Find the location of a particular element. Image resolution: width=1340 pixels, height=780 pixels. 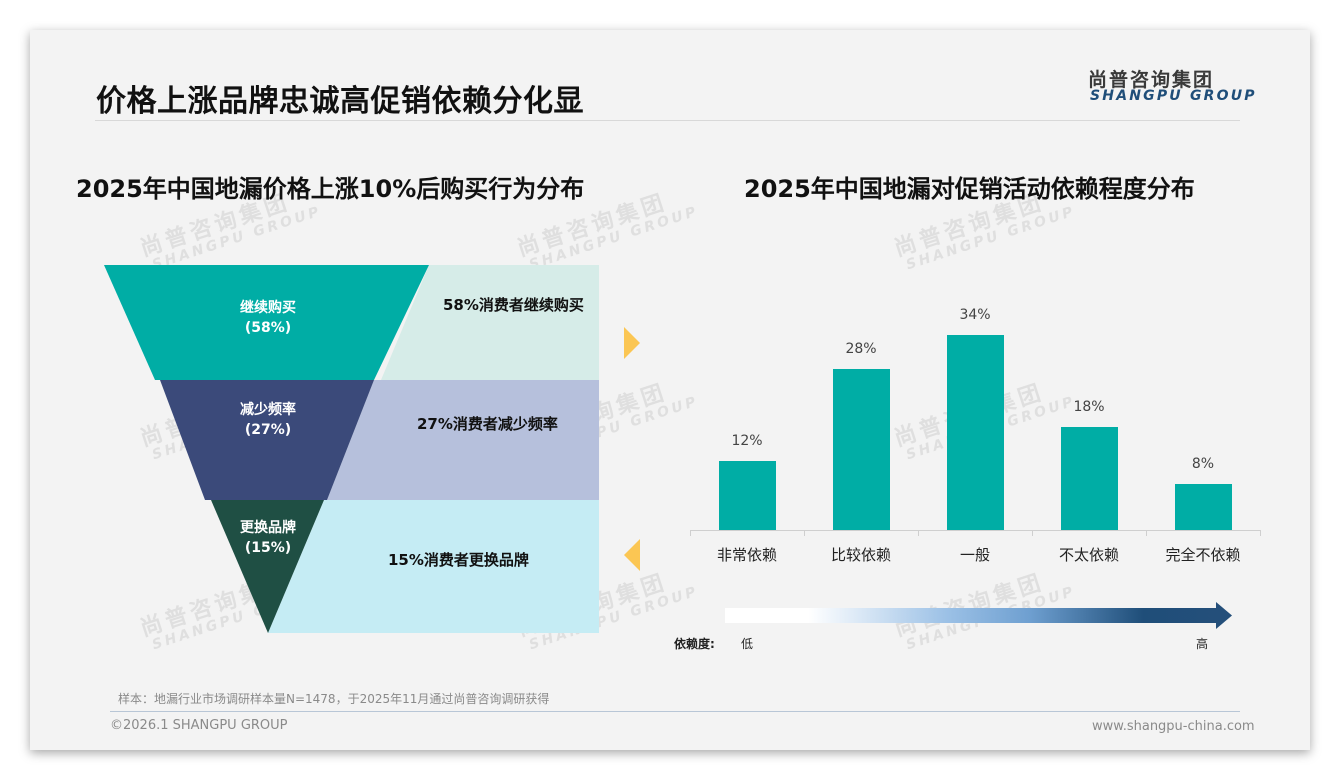

logo-chinese: 尚普咨询集团 is located at coordinates (1151, 80).